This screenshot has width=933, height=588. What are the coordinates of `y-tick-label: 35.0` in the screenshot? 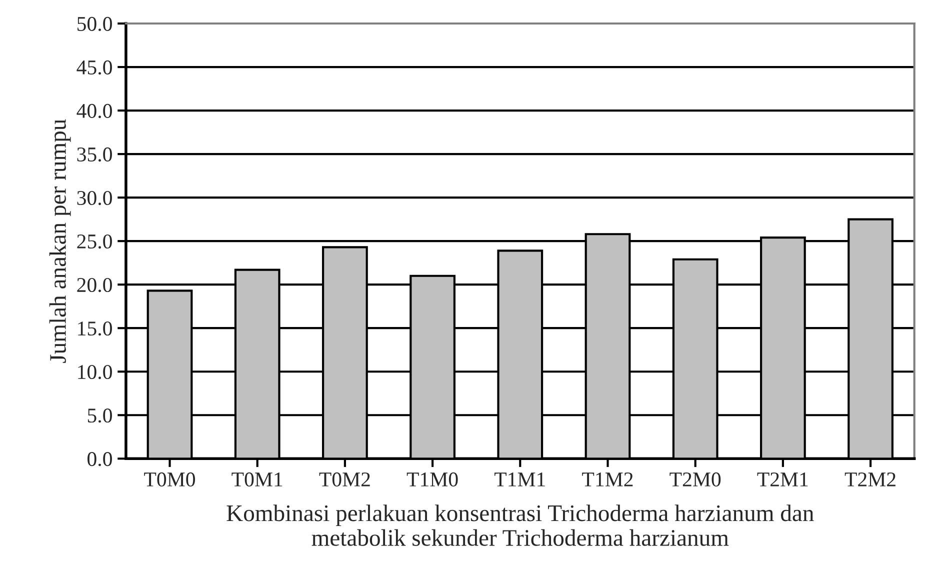 It's located at (94, 154).